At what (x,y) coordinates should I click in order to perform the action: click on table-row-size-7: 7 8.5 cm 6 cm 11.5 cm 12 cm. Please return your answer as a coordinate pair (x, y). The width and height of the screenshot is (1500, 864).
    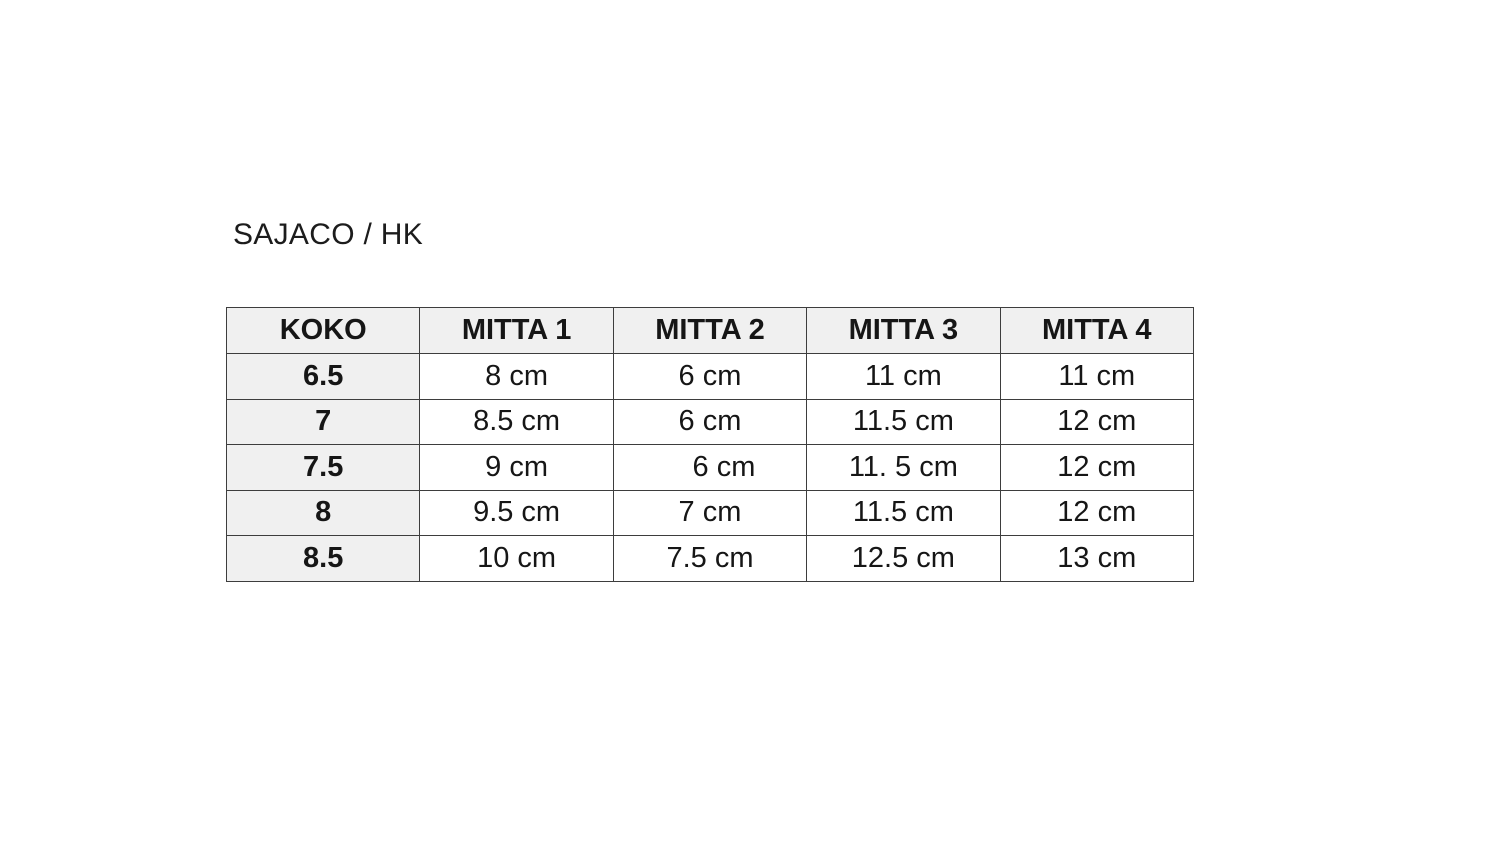
    Looking at the image, I should click on (710, 421).